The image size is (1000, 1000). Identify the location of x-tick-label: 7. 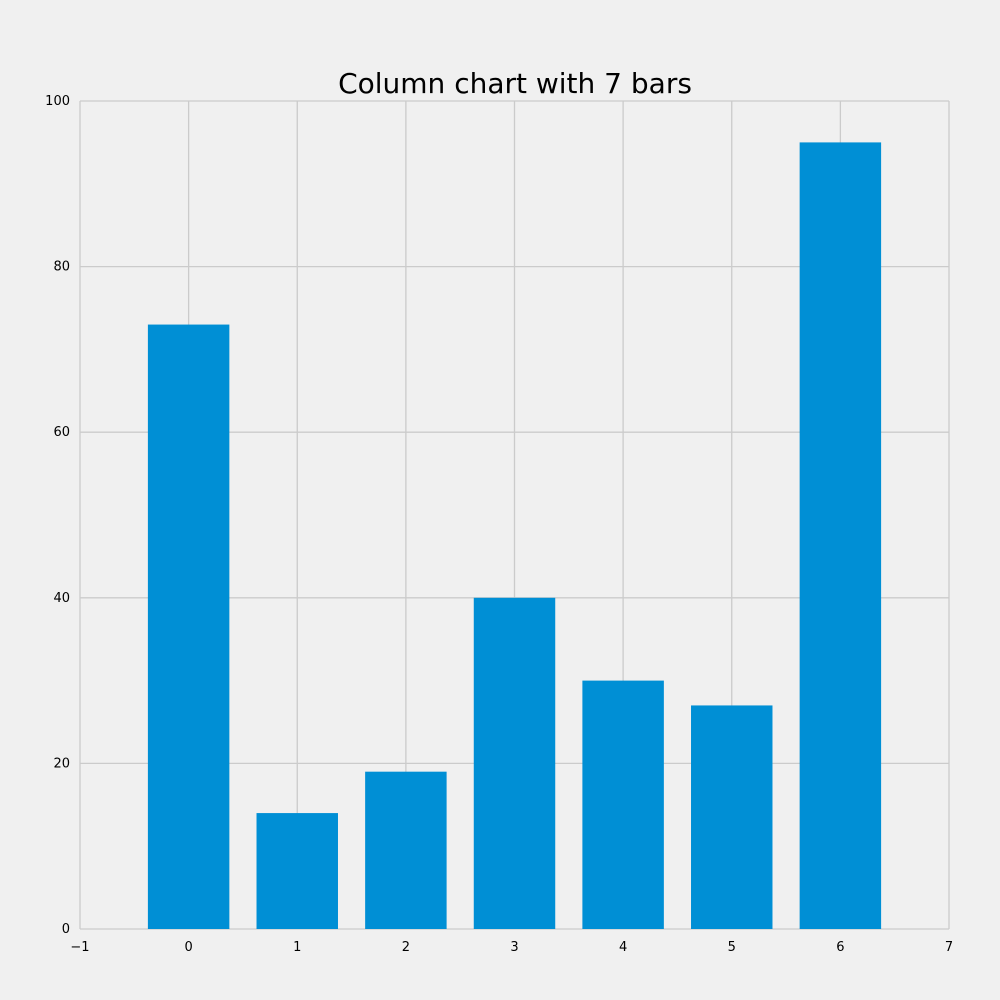
(949, 947).